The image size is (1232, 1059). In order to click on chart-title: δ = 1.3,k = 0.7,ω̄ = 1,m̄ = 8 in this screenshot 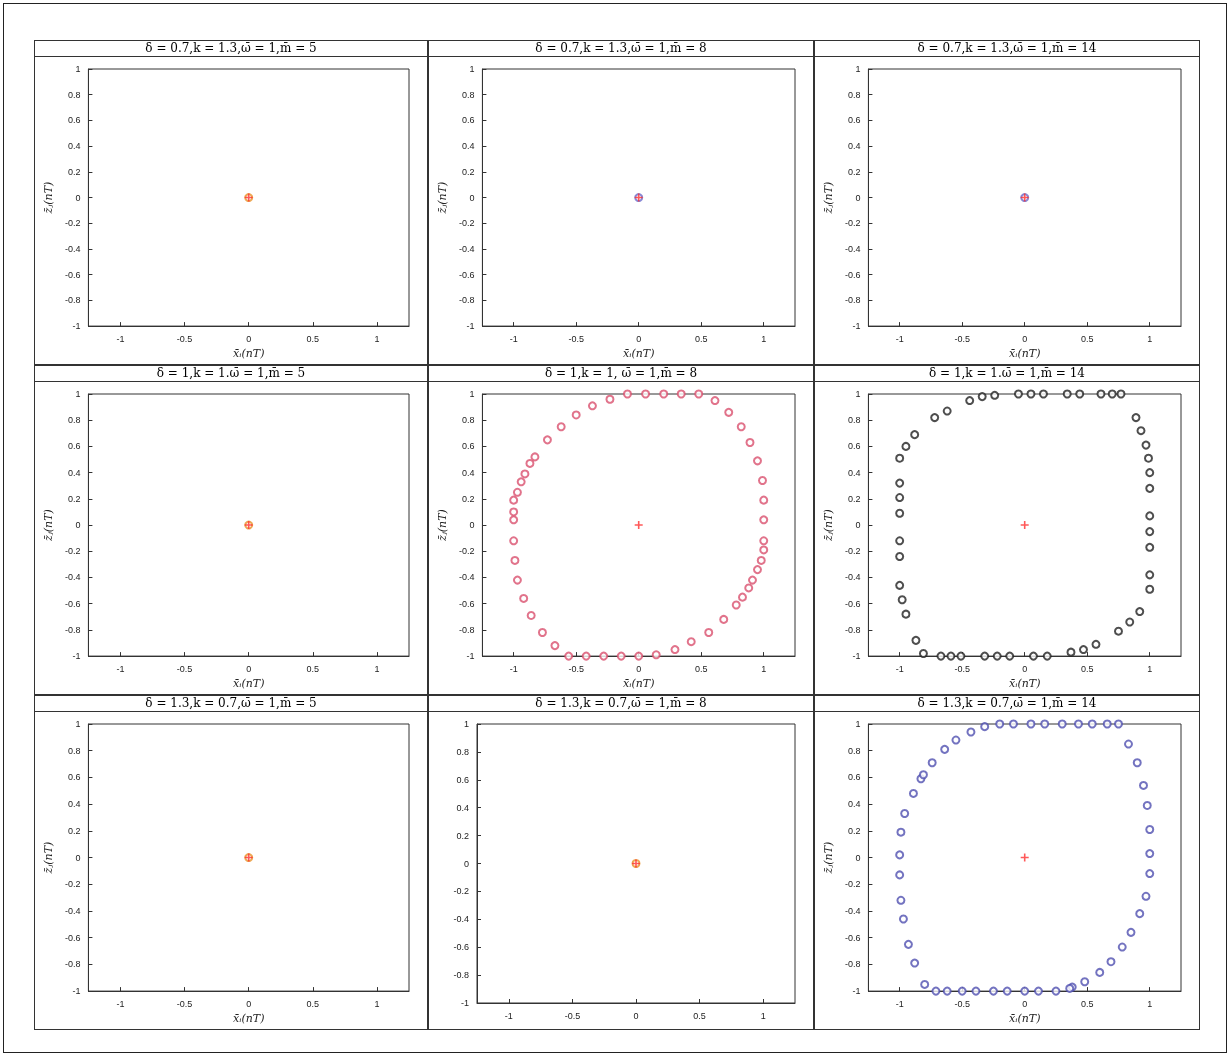, I will do `click(621, 704)`.